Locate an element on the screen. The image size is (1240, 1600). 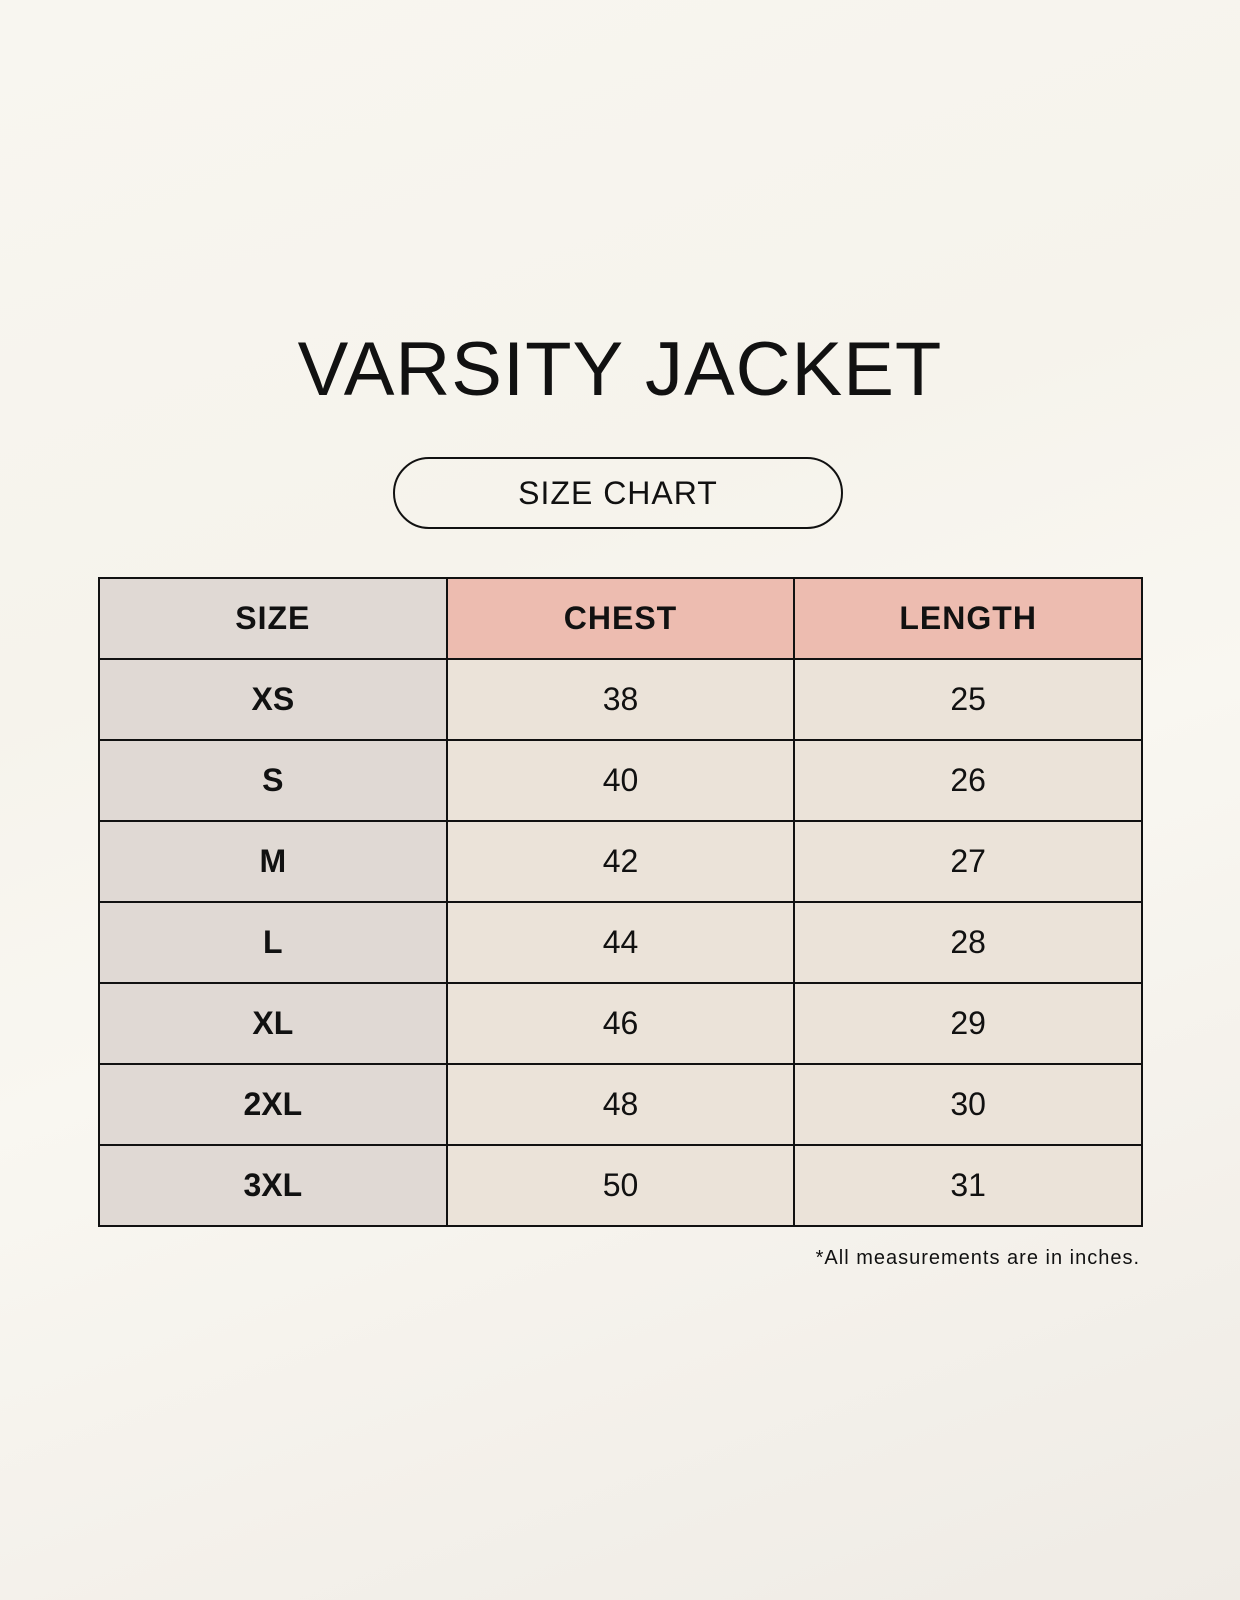
cell-chest: 40 is located at coordinates (620, 780).